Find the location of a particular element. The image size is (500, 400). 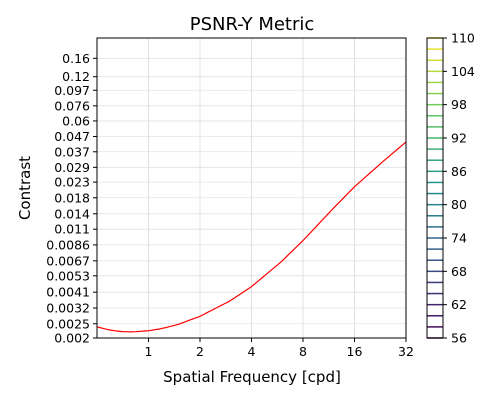

colorbar: 56 62 68 74 80 86 92 98 104 110 is located at coordinates (450, 188).